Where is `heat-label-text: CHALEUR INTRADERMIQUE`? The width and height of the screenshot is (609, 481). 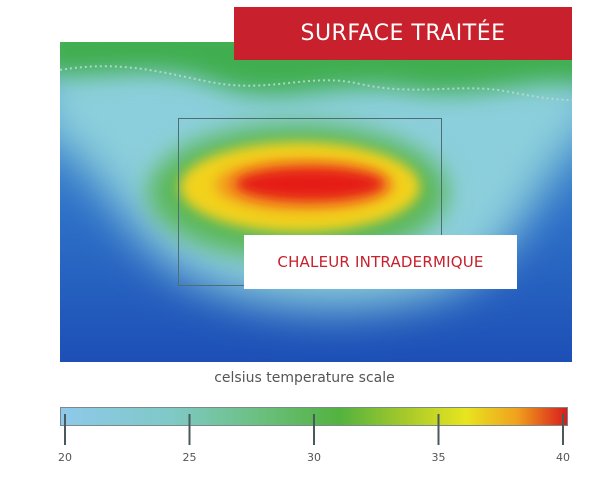
heat-label-text: CHALEUR INTRADERMIQUE is located at coordinates (380, 262).